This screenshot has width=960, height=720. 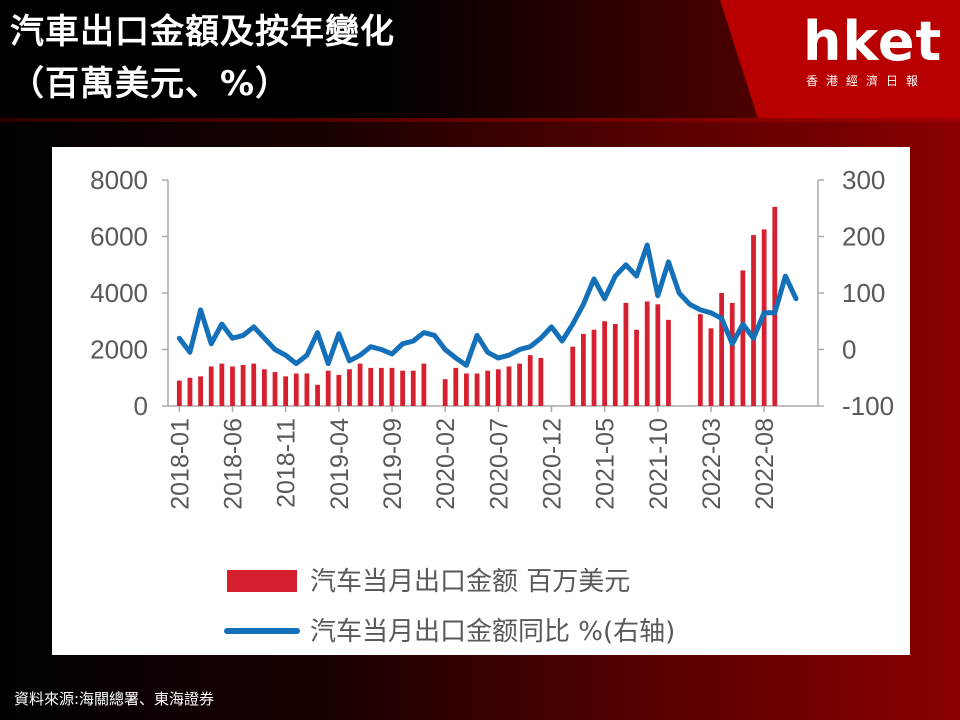 What do you see at coordinates (863, 180) in the screenshot?
I see `y-right-tick-label: 300` at bounding box center [863, 180].